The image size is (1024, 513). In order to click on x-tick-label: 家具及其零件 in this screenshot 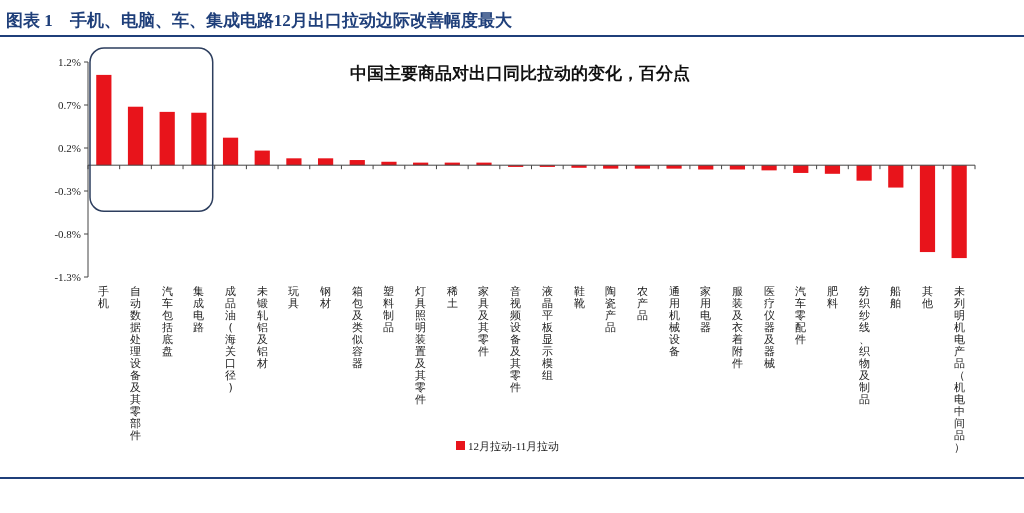, I will do `click(484, 321)`.